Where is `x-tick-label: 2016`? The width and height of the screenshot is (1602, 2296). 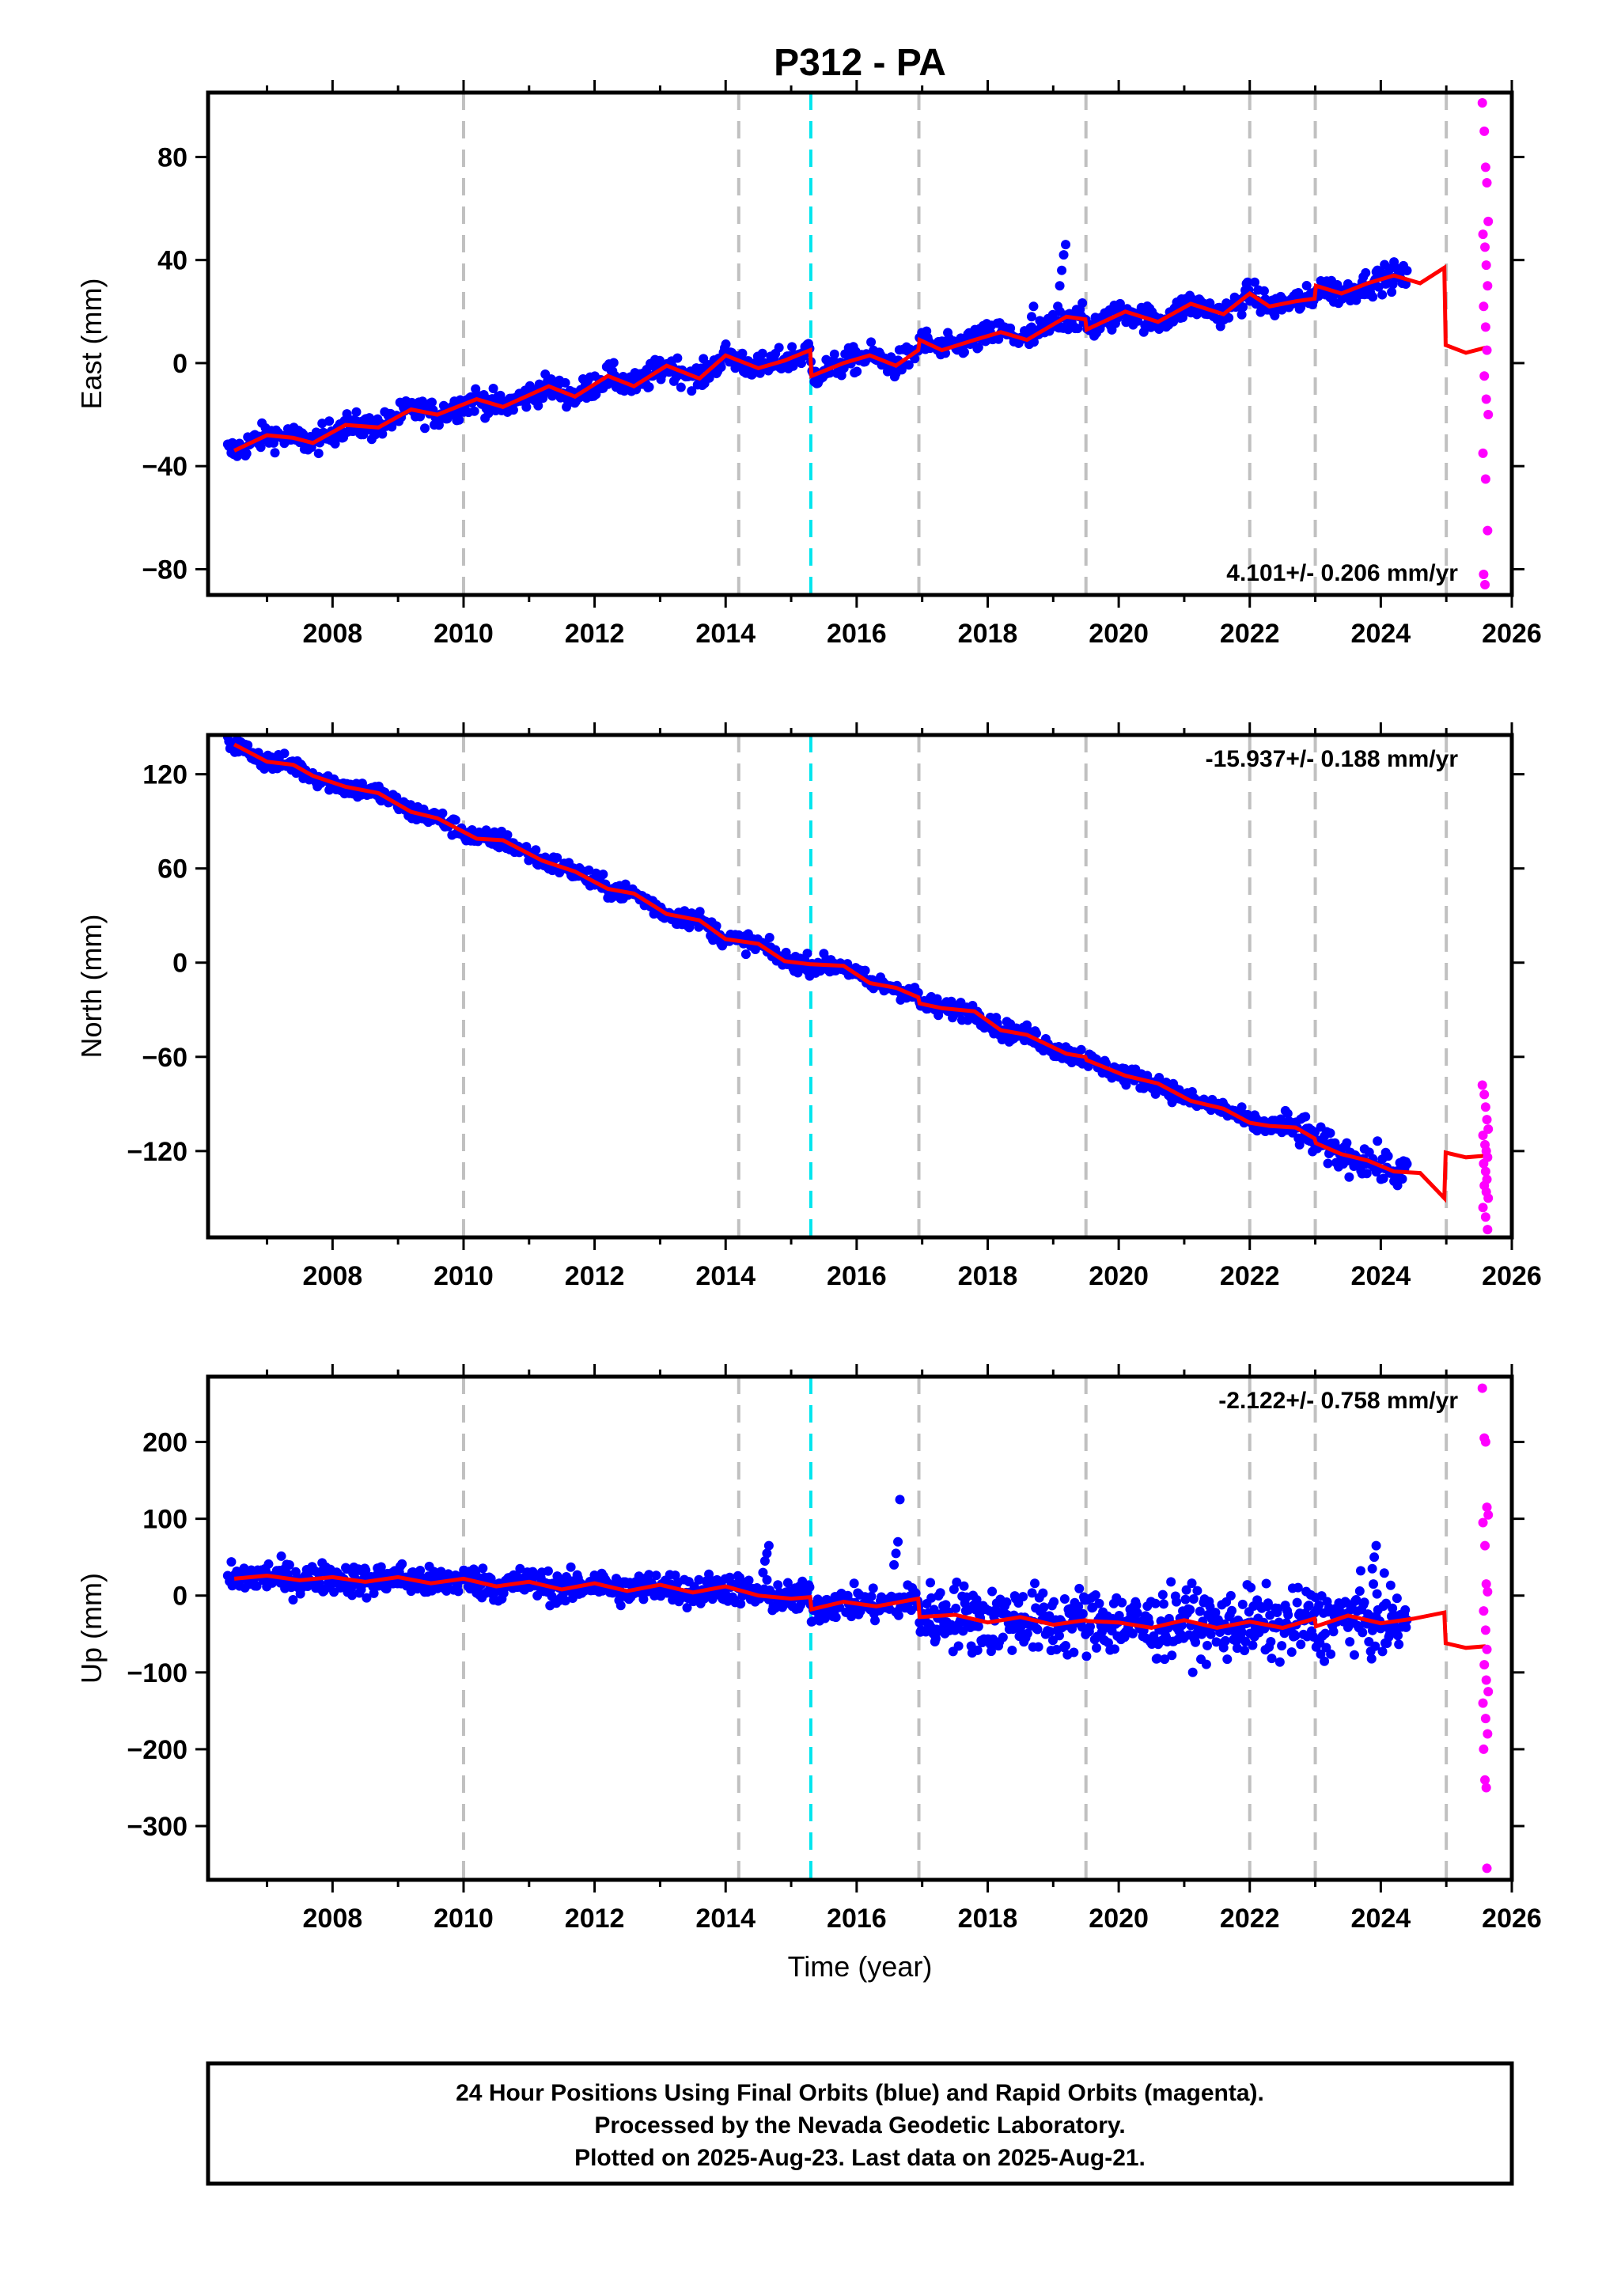
x-tick-label: 2016 is located at coordinates (857, 1276).